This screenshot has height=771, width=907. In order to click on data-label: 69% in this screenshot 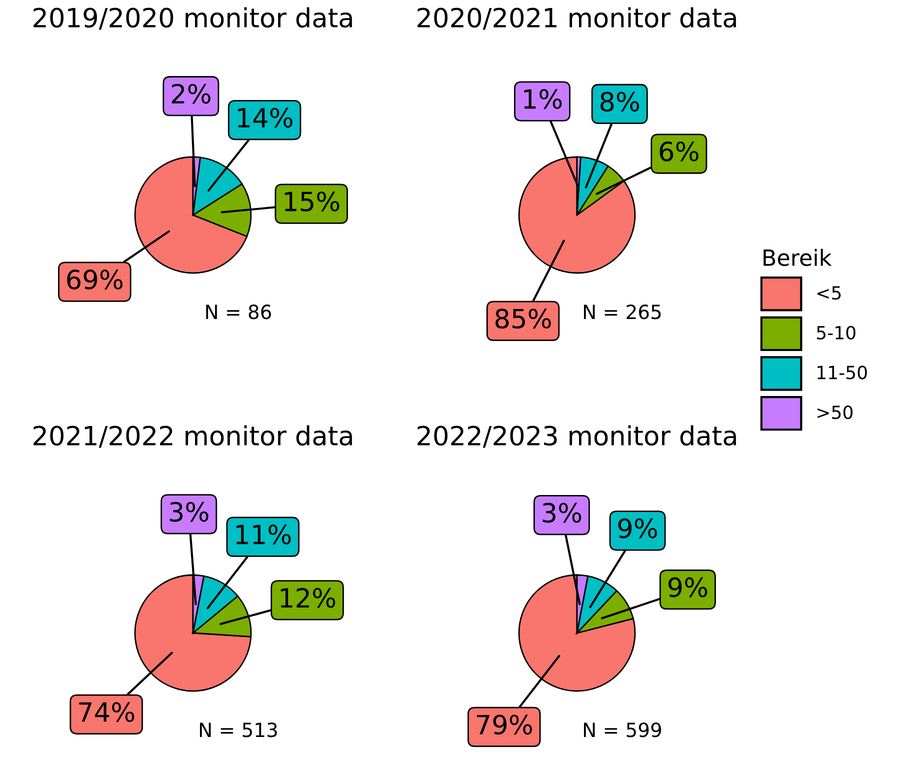, I will do `click(95, 280)`.